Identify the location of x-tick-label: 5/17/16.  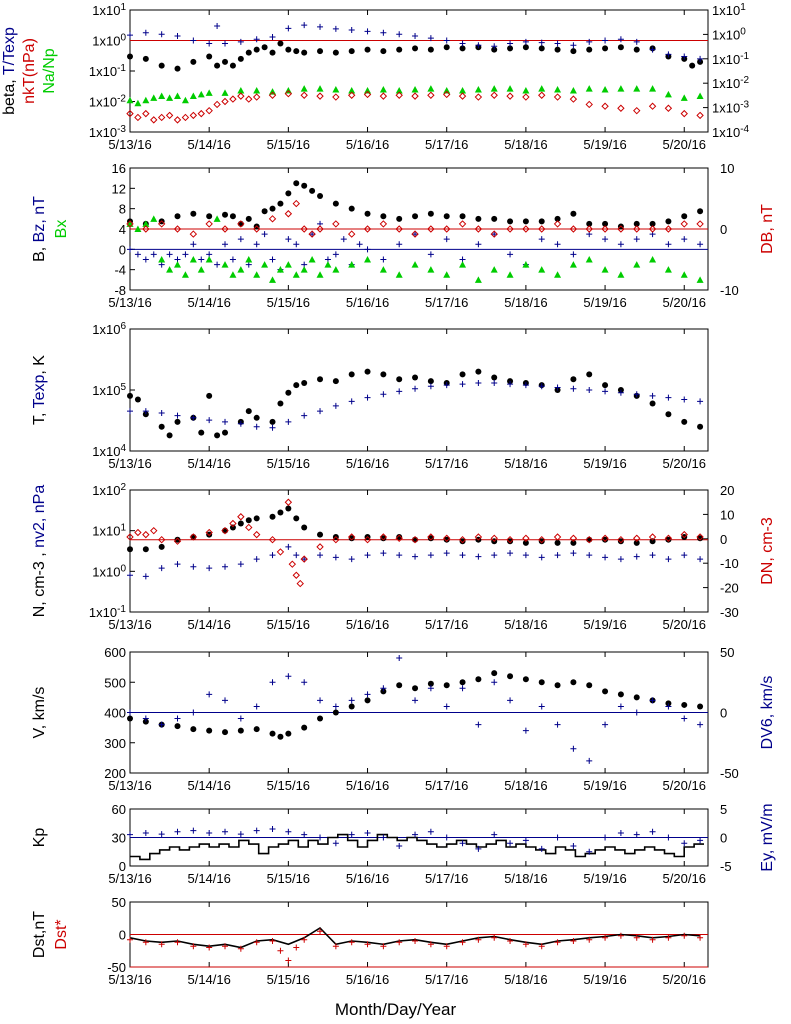
(446, 624).